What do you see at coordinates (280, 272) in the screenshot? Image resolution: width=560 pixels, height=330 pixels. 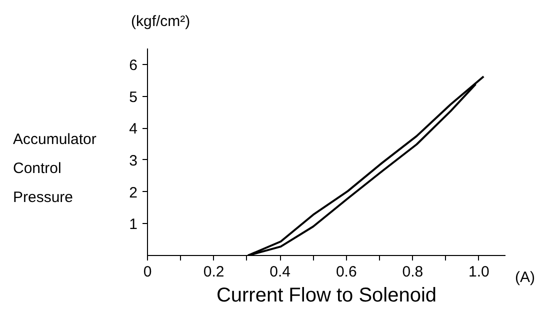 I see `x-tick-label: 0.4` at bounding box center [280, 272].